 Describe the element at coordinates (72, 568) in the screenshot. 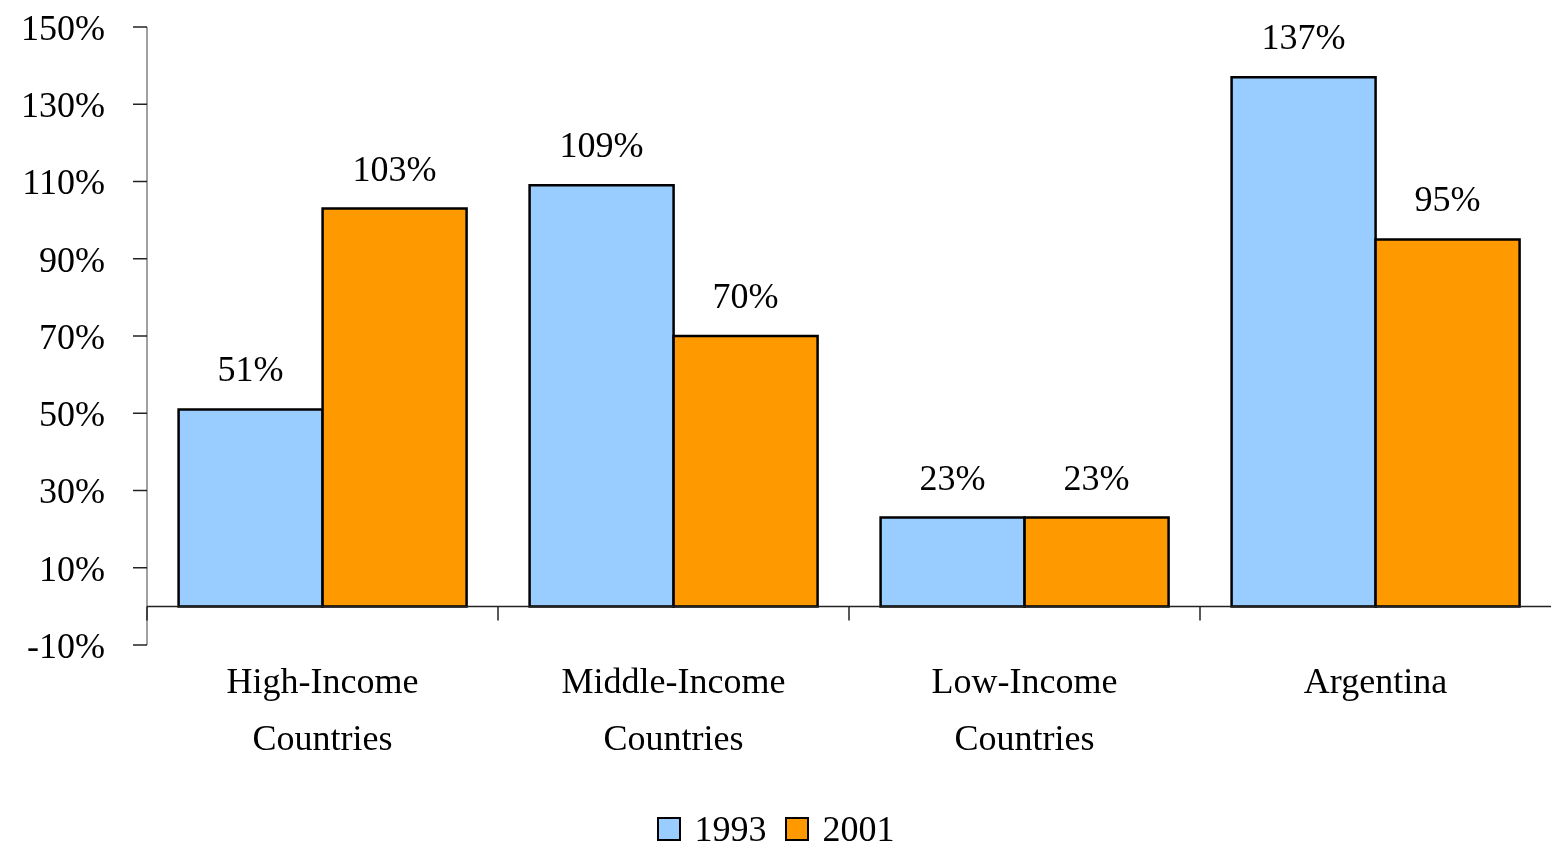

I see `y-tick-label: 10%` at that location.